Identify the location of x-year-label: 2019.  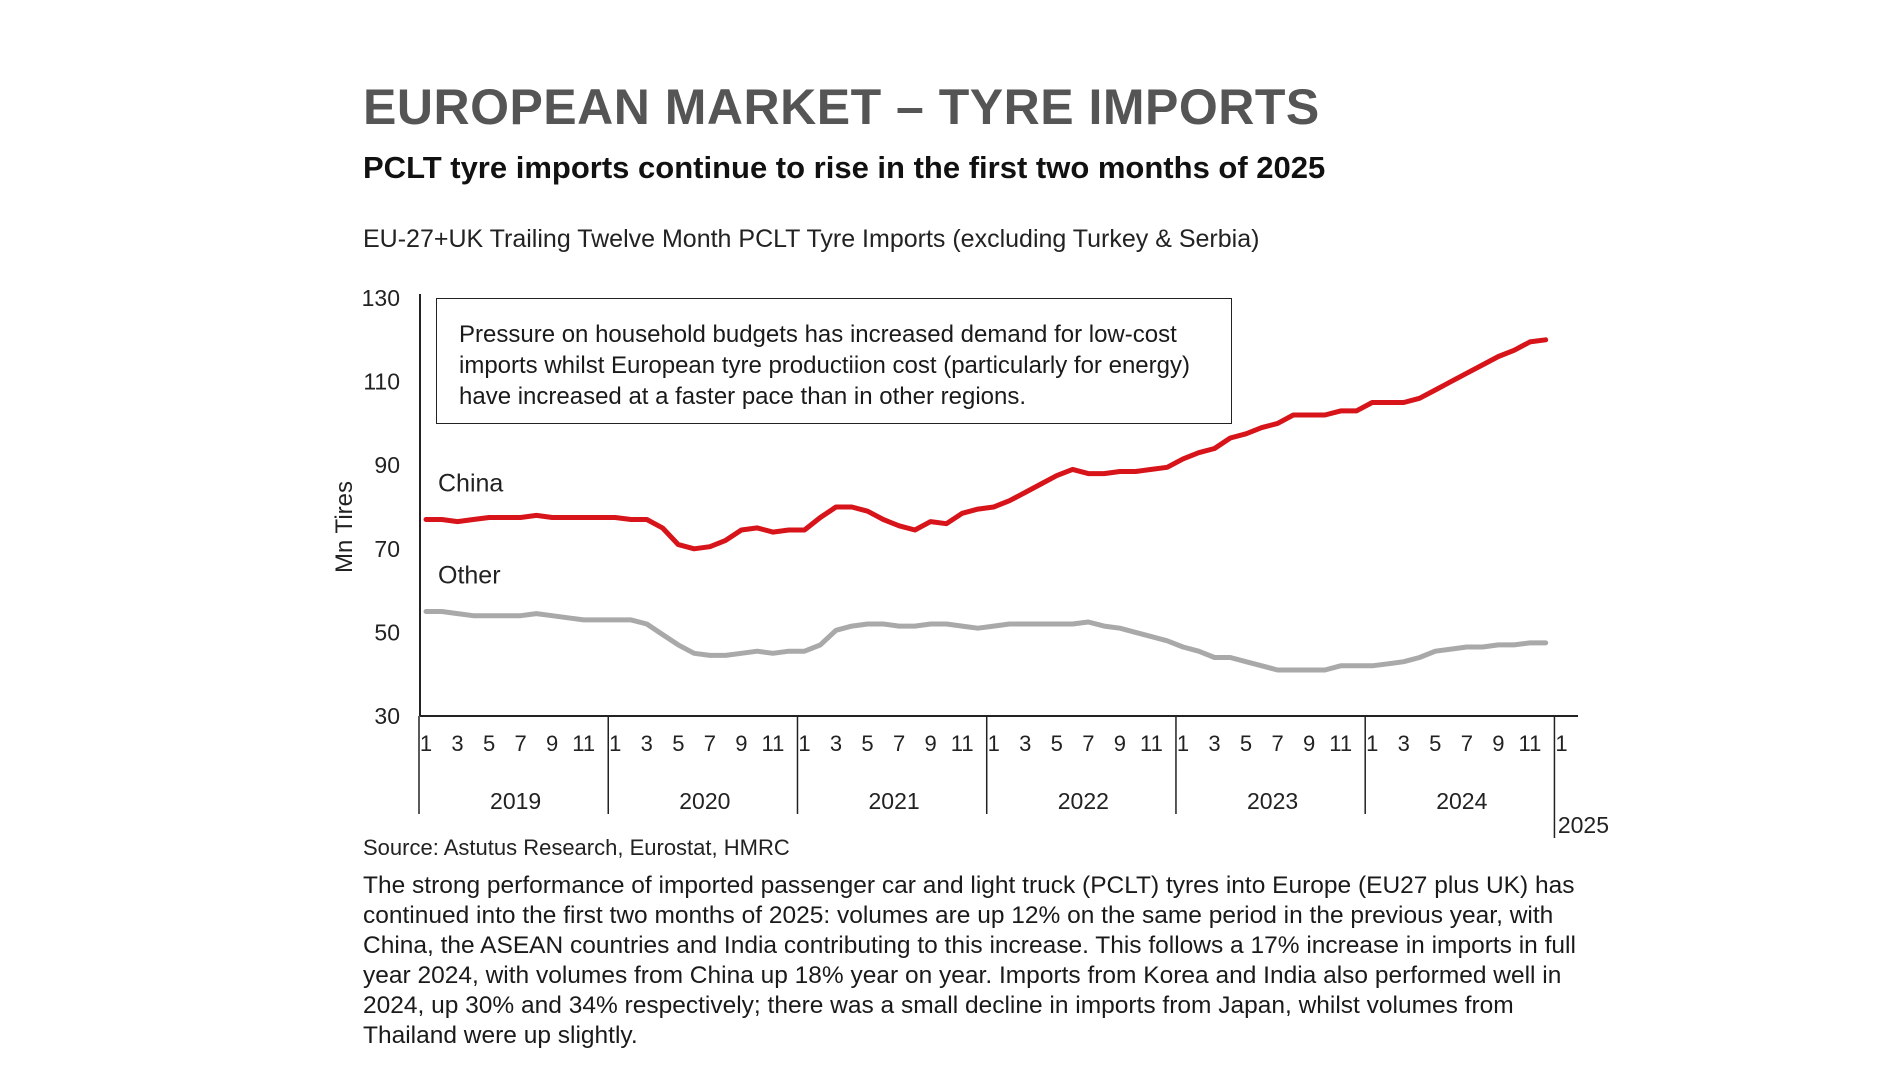
(515, 801).